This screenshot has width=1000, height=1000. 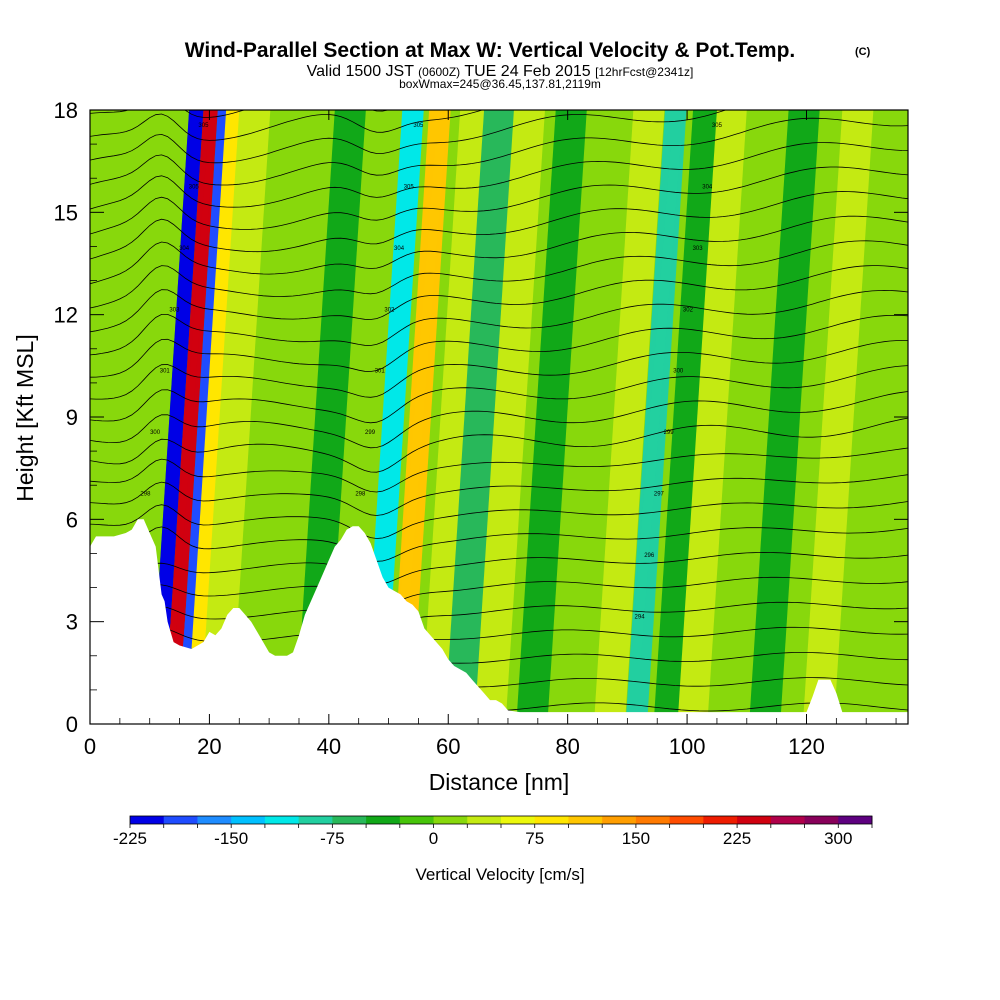 I want to click on y-tick-label: 6, so click(x=72, y=519).